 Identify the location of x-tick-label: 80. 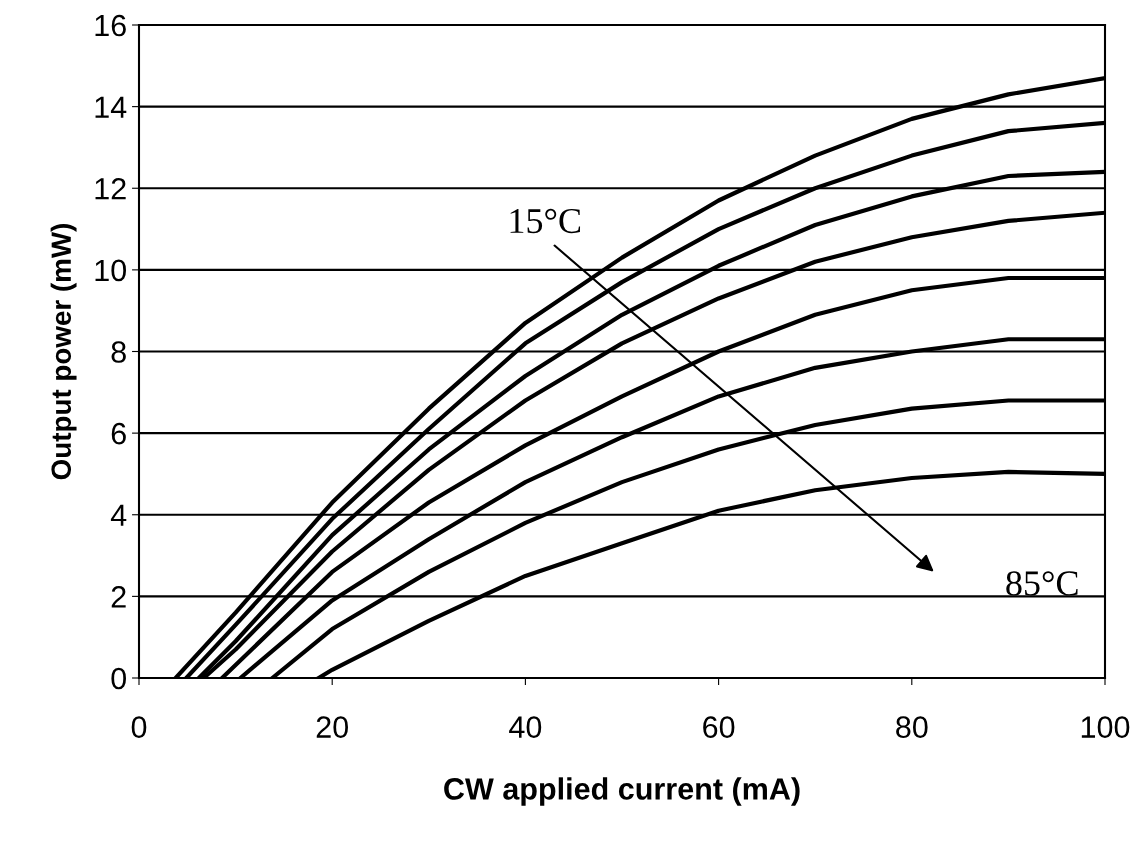
(912, 727).